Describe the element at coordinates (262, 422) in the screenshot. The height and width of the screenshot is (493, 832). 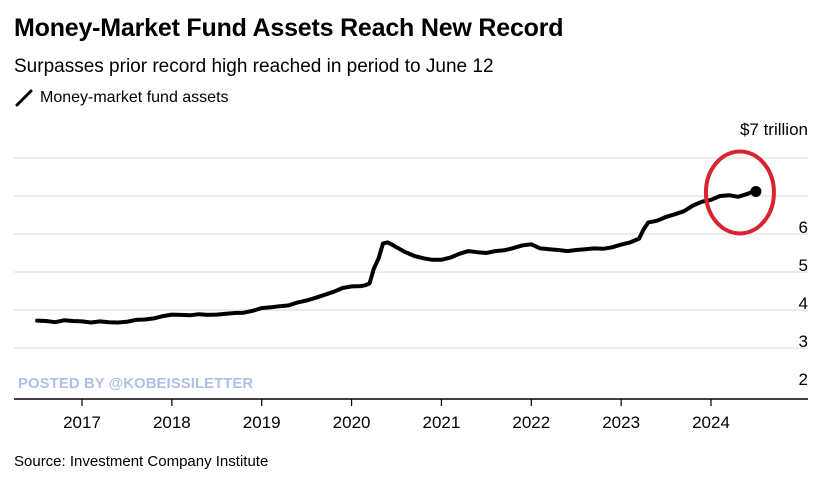
I see `x-tick-label: 2019` at that location.